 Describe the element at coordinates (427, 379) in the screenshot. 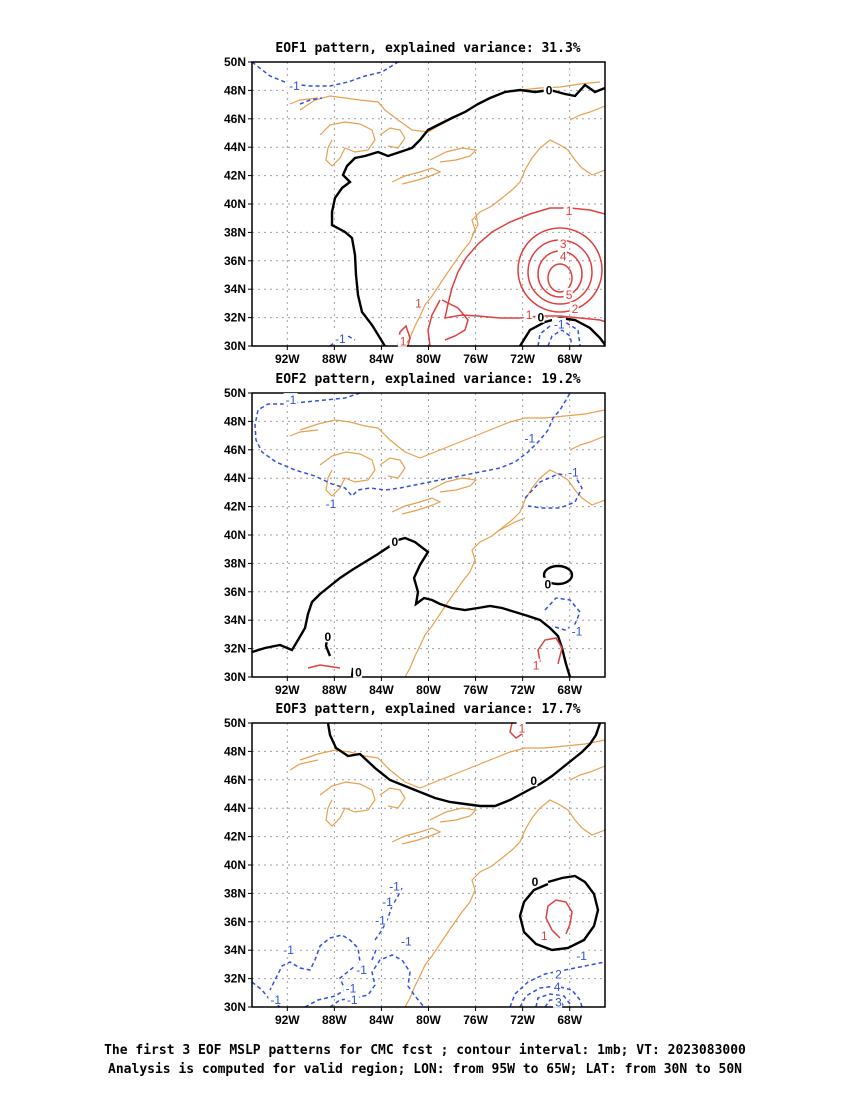

I see `eof2-title: EOF2 pattern, explained variance: 19.2%` at that location.